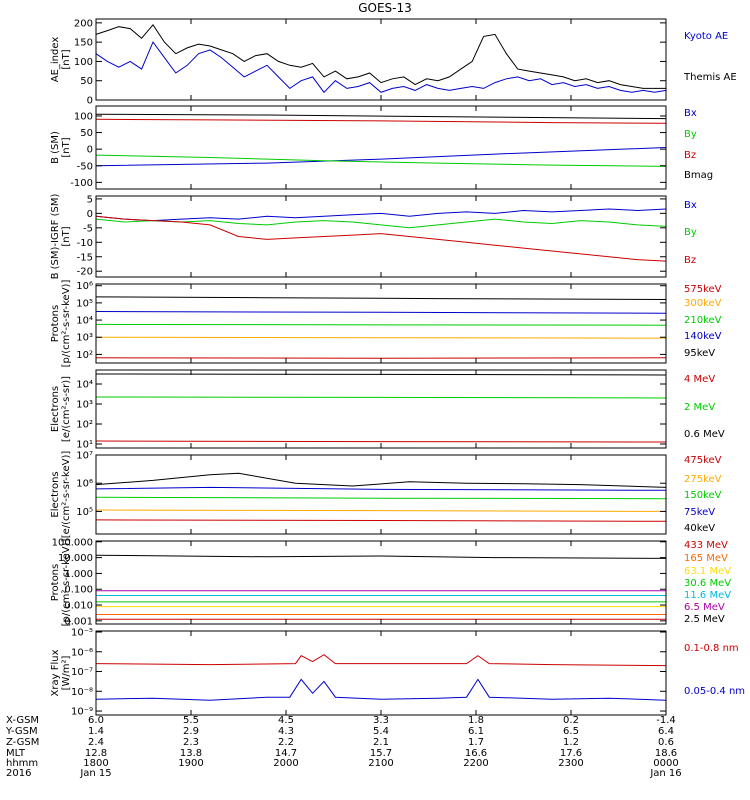 The height and width of the screenshot is (800, 750). What do you see at coordinates (706, 545) in the screenshot?
I see `legend-entry-6-0: 433 MeV` at bounding box center [706, 545].